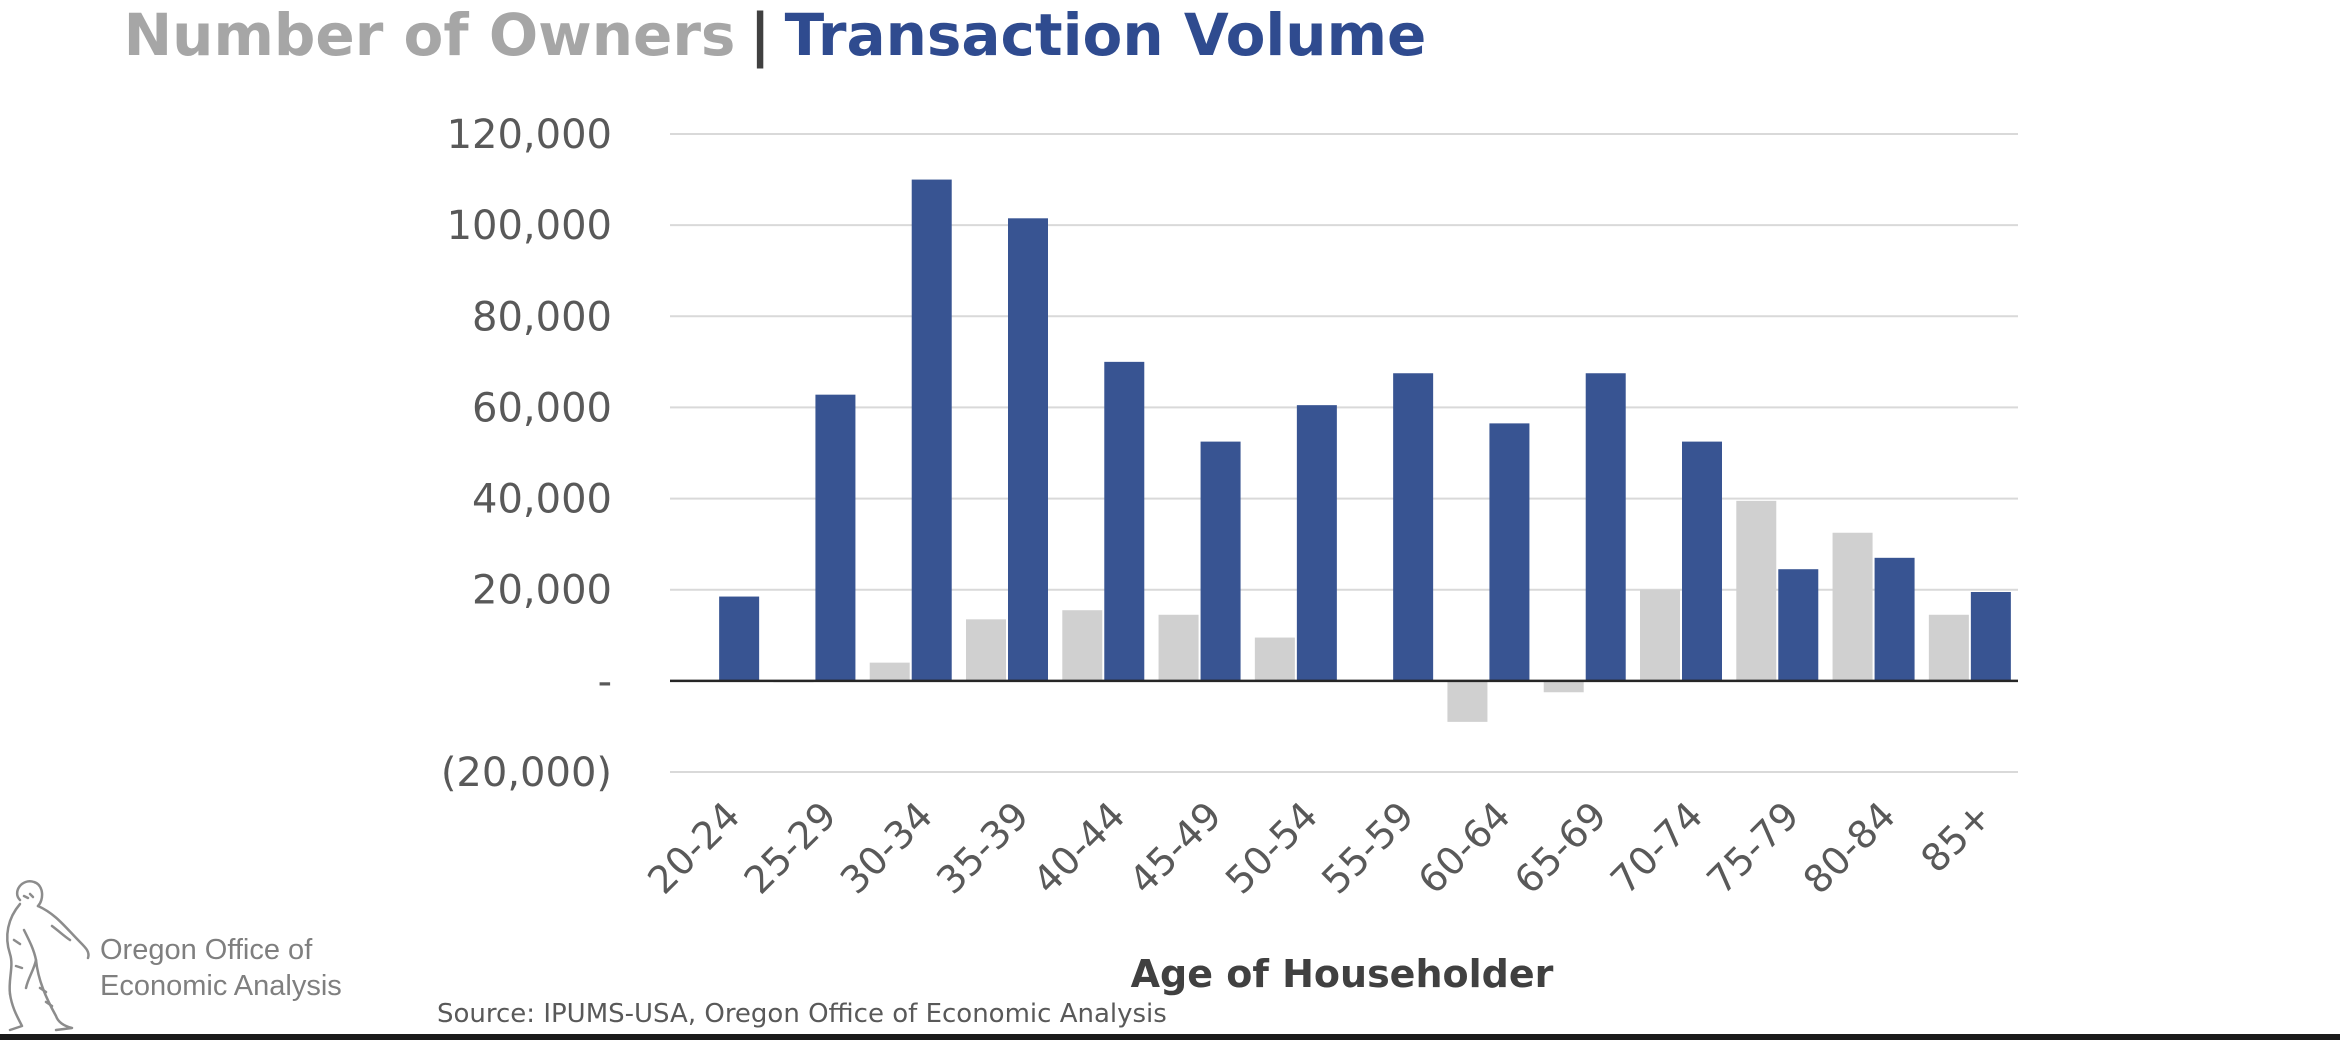 The height and width of the screenshot is (1040, 2340). I want to click on y-tick-label: 120,000, so click(529, 135).